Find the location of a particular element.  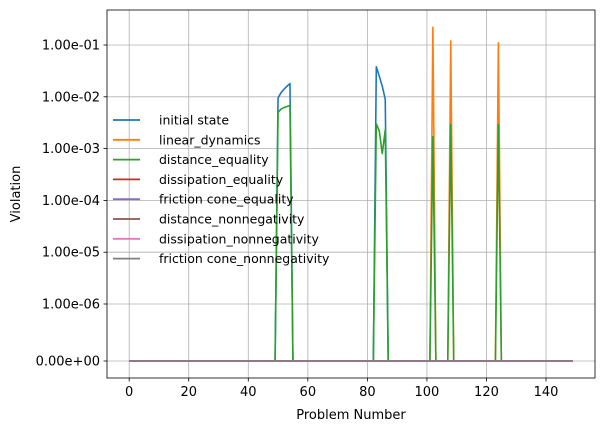

y-tick-label: 1.00e-04 is located at coordinates (71, 201).